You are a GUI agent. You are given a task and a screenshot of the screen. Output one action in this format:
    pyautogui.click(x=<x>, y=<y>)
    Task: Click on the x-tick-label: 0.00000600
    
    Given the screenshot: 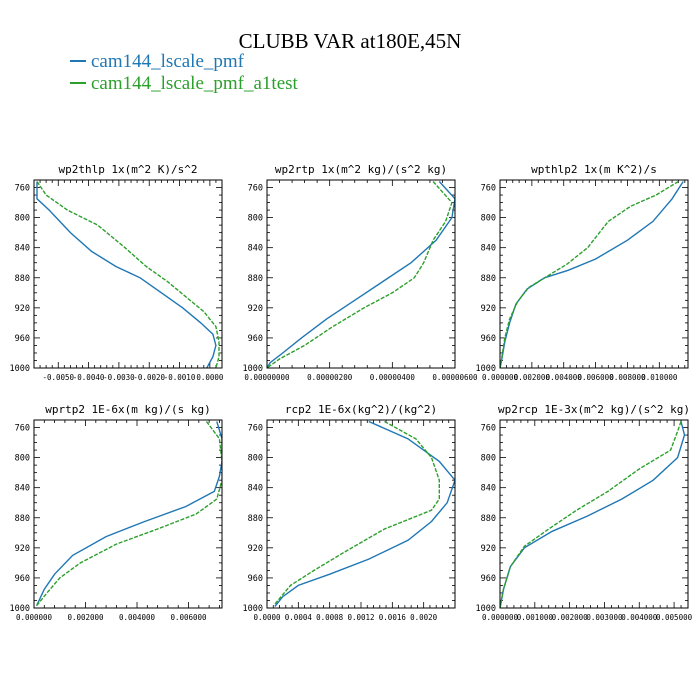 What is the action you would take?
    pyautogui.click(x=455, y=377)
    